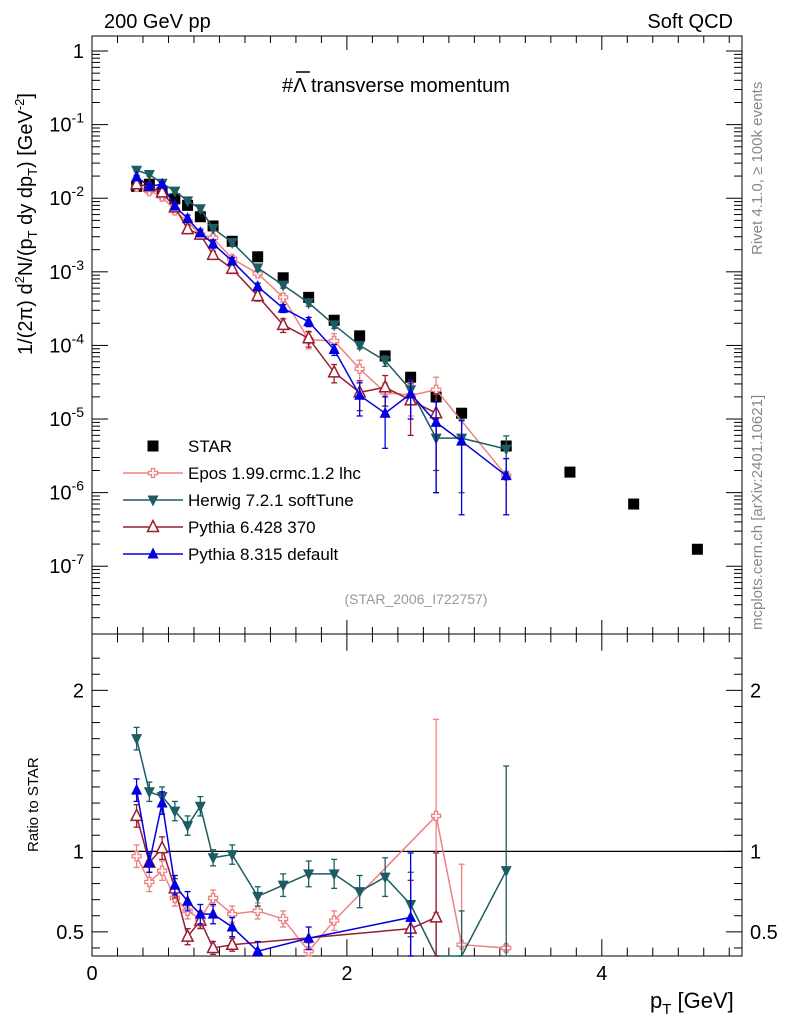 The image size is (786, 1029). I want to click on legend-label: Pythia 6.428 370, so click(252, 527).